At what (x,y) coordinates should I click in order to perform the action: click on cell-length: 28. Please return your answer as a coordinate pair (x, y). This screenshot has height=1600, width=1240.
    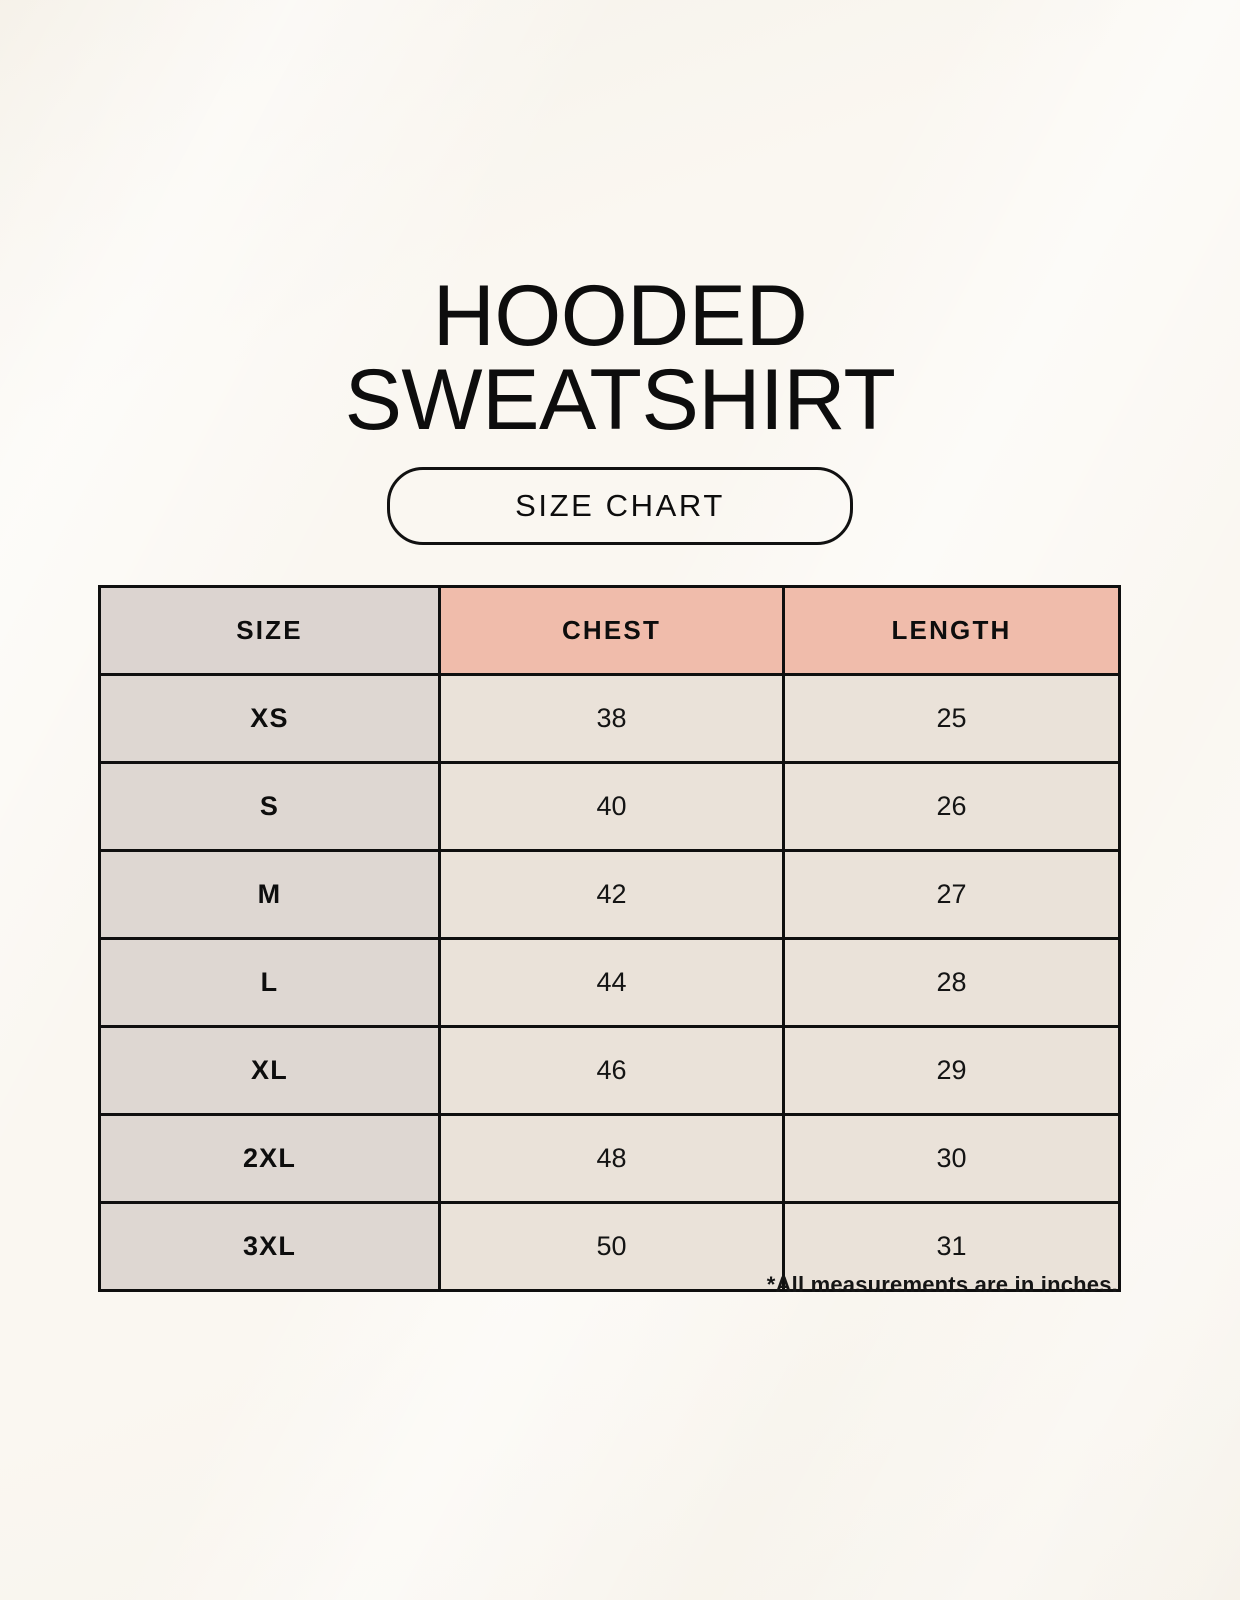
    Looking at the image, I should click on (951, 982).